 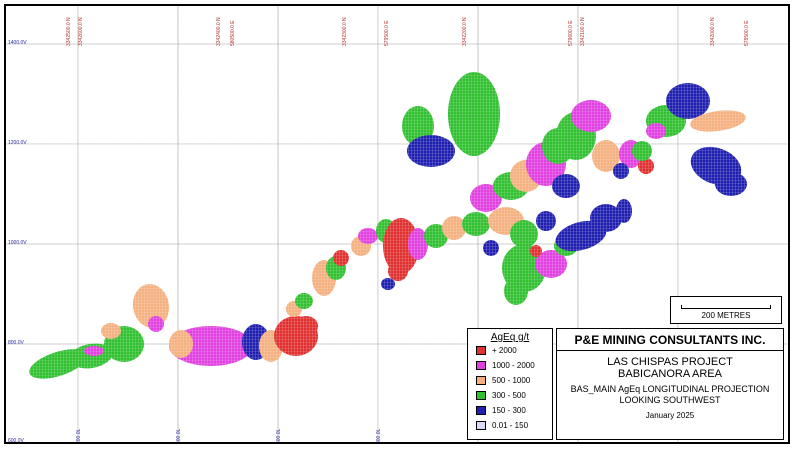 I want to click on legend-item: 300 - 500, so click(x=514, y=395).